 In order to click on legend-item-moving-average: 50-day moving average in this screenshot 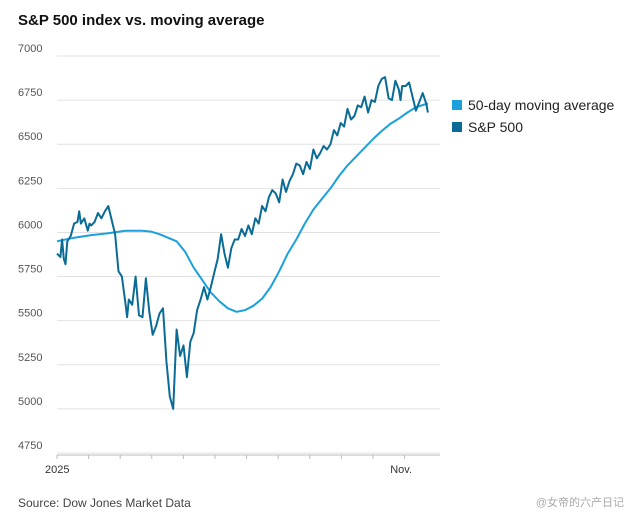, I will do `click(533, 105)`.